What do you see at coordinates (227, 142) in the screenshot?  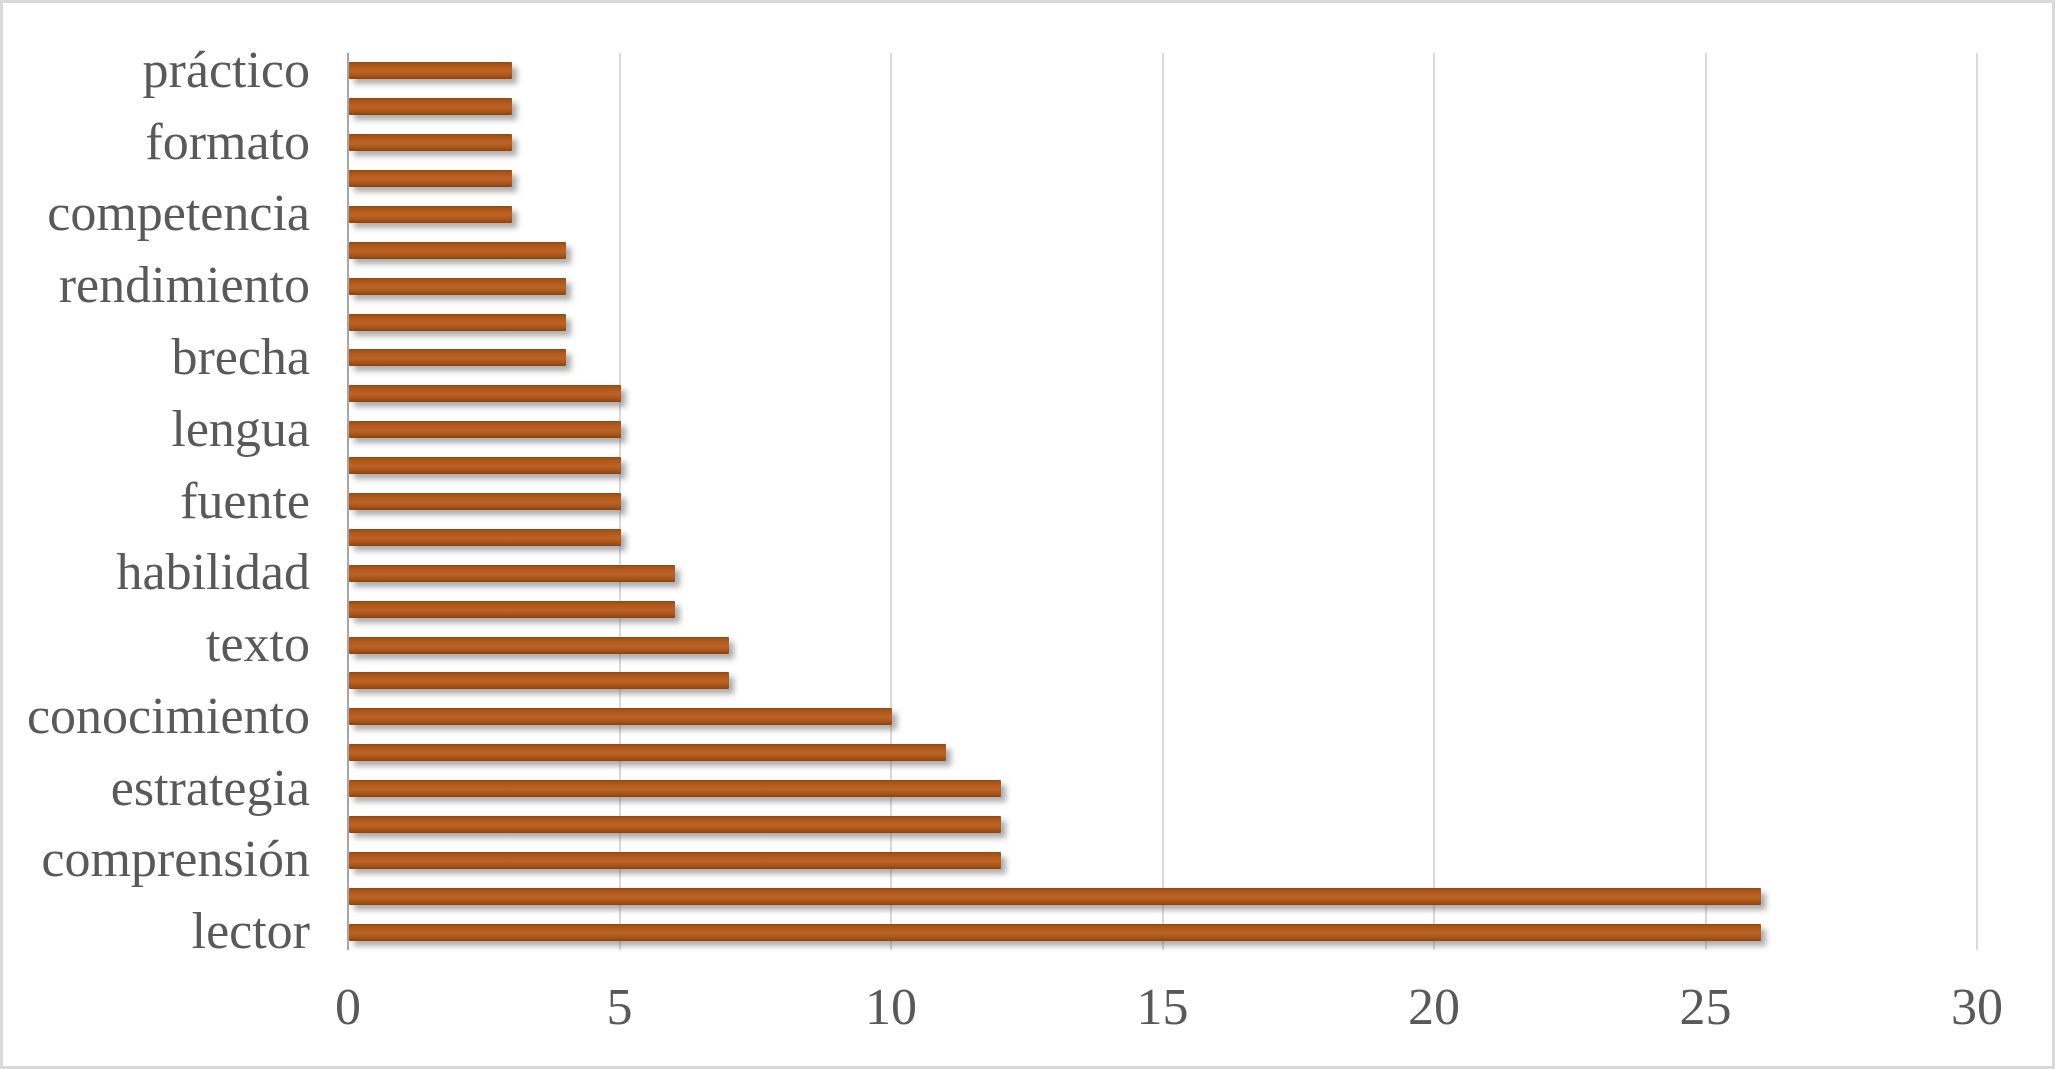 I see `category-label: formato` at bounding box center [227, 142].